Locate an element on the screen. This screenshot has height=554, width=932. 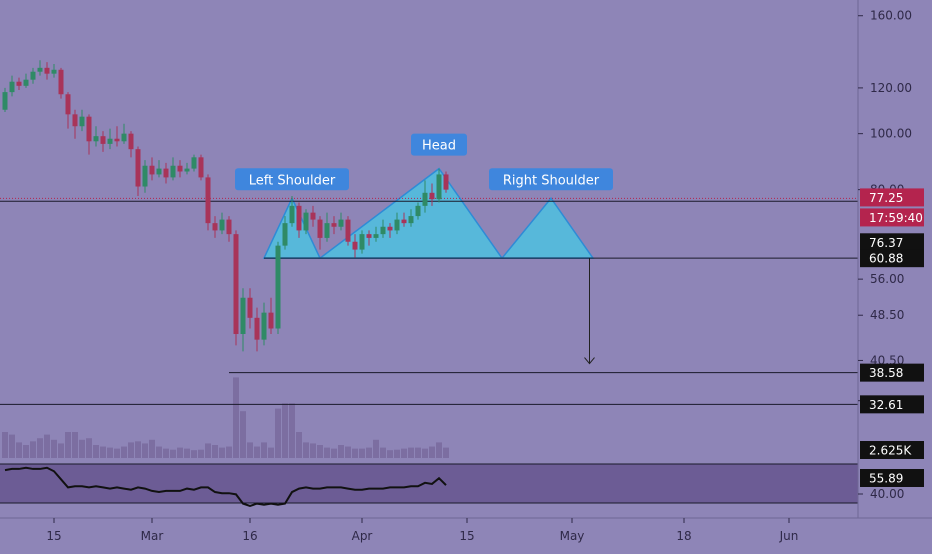
price-badge: 76.37 is located at coordinates (886, 243).